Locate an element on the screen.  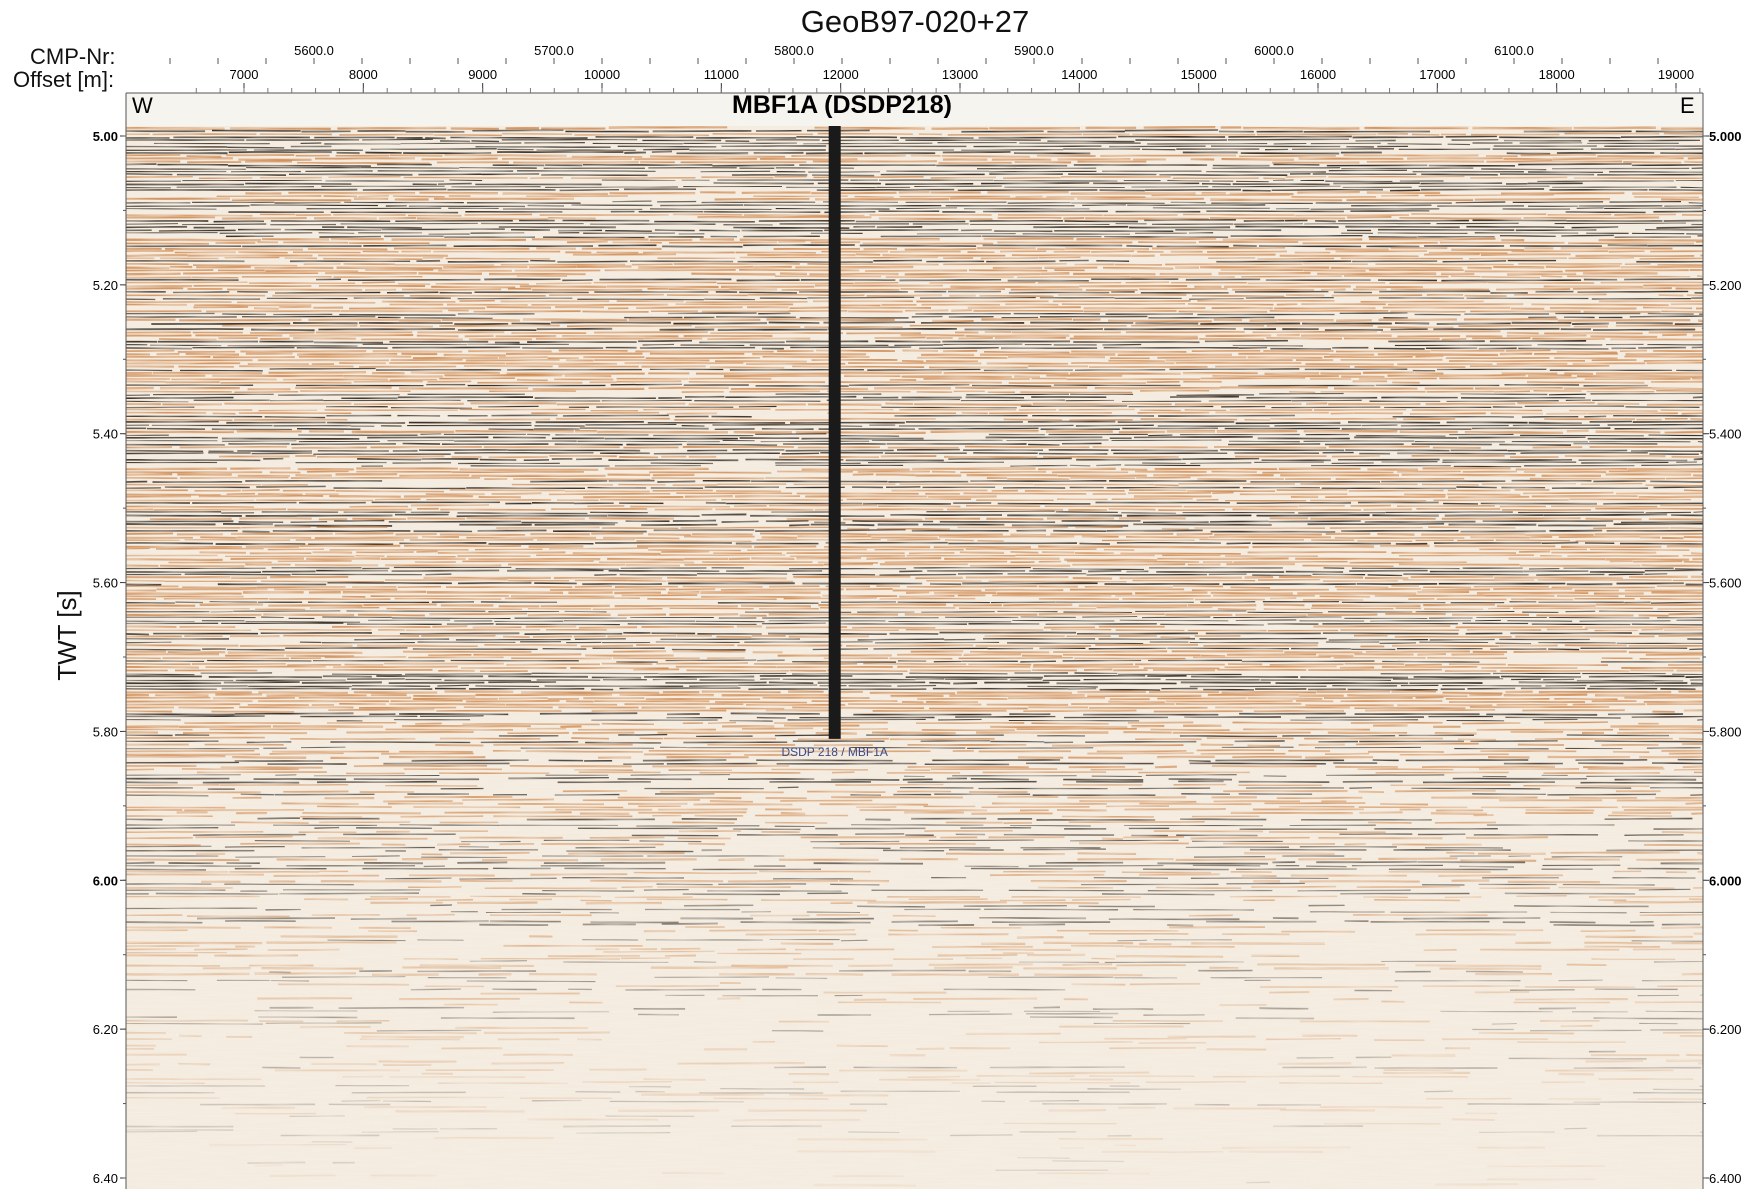
y-tick-label-left: 6.00 is located at coordinates (105, 880).